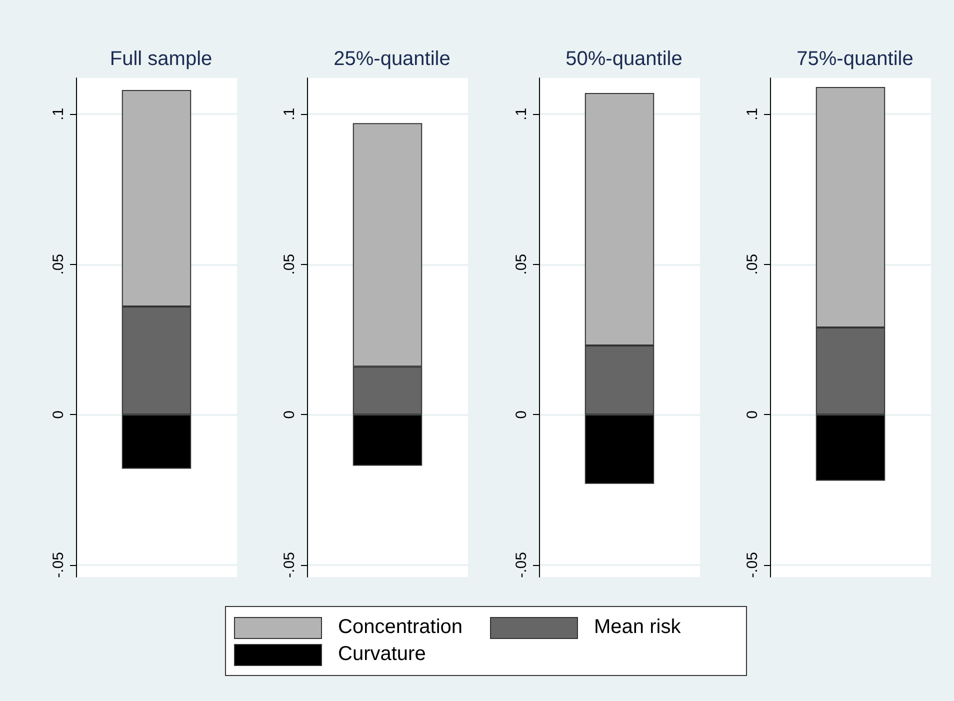 This screenshot has width=954, height=701. I want to click on legend-label: Curvature, so click(382, 654).